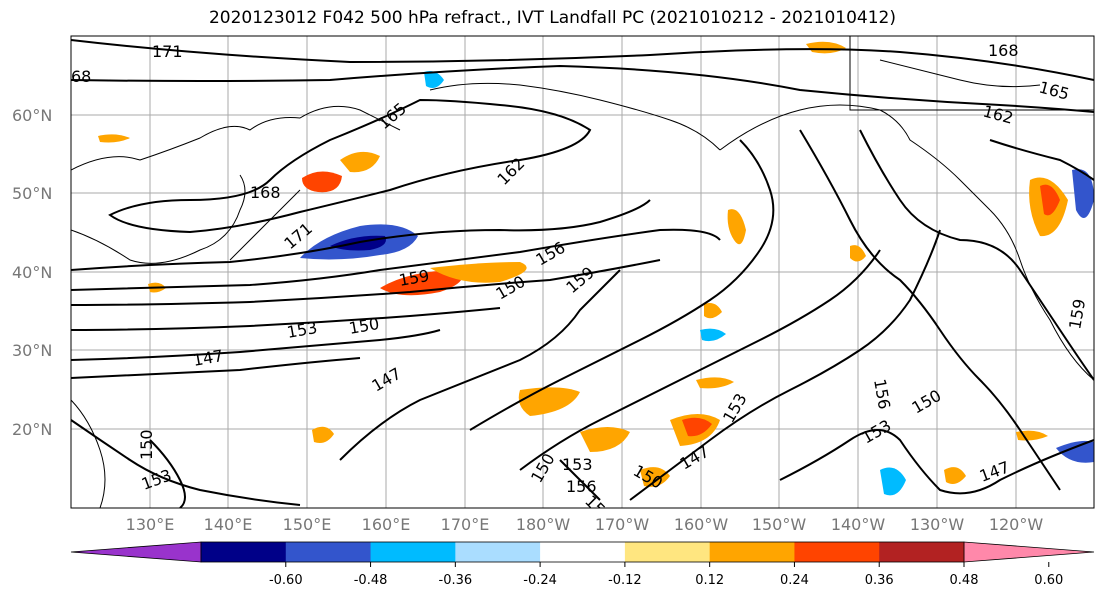  I want to click on colorbar-extend-high, so click(1029, 552).